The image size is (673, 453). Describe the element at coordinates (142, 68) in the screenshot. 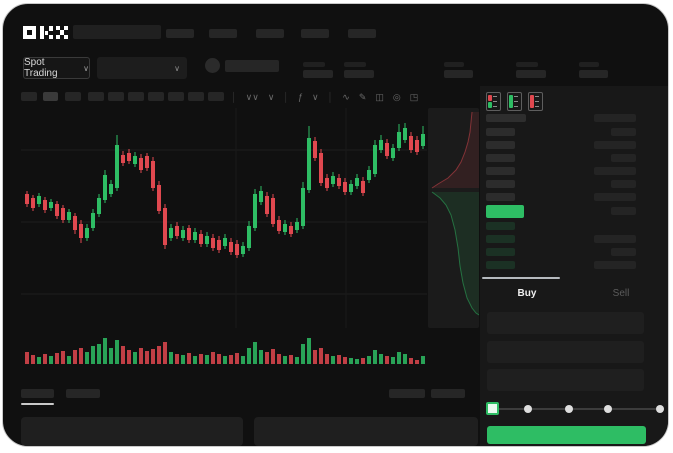

I see `pair-dropdown: ∨` at that location.